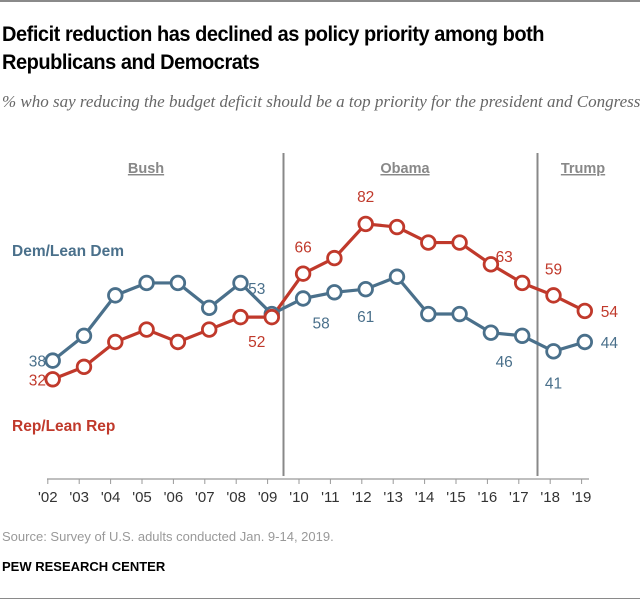  I want to click on data-label: 54, so click(610, 312).